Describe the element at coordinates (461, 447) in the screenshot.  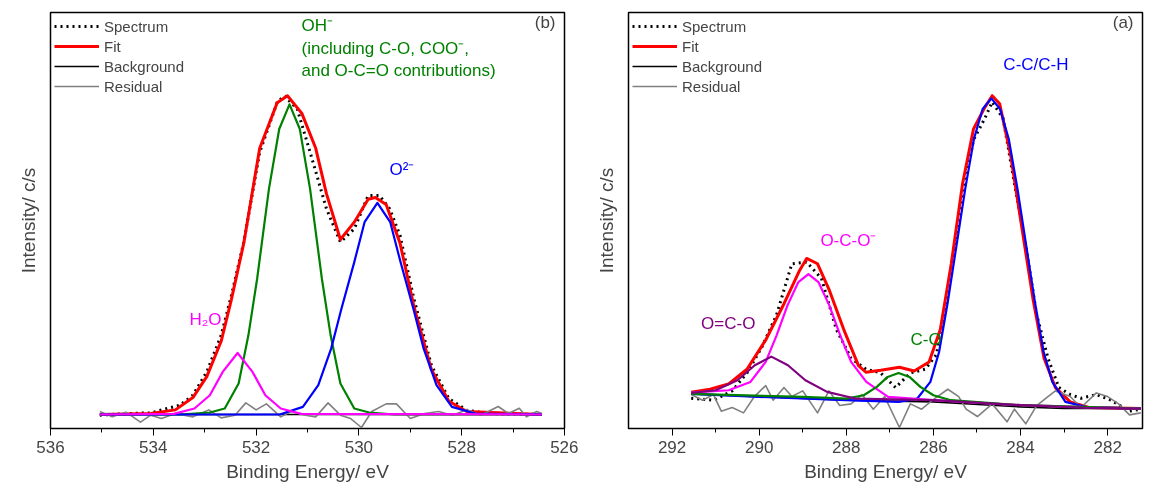
I see `x-tick-label: 528` at that location.